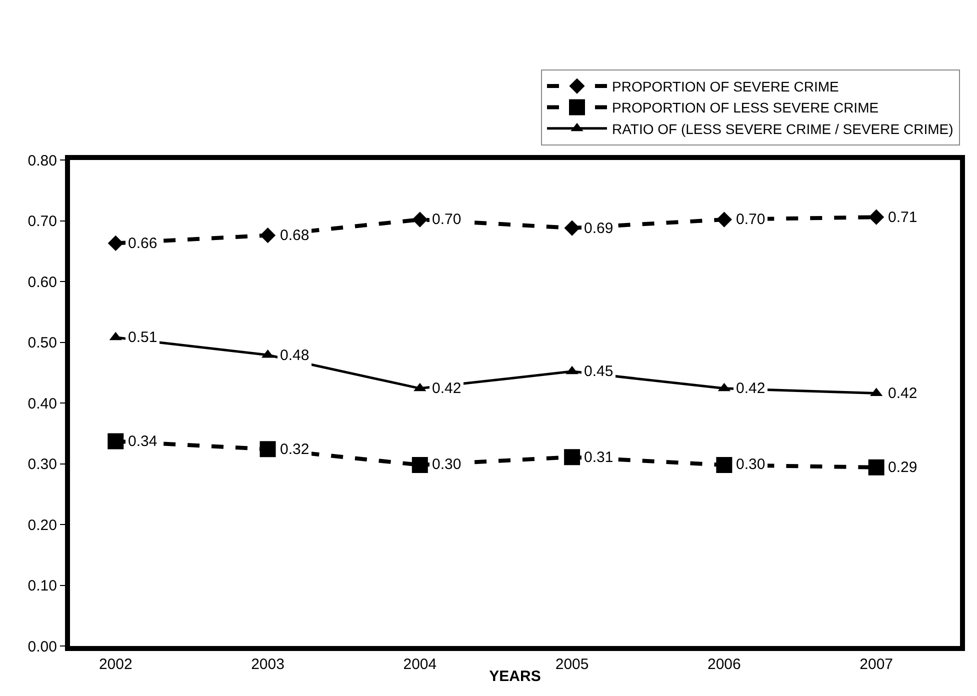 The image size is (977, 696). What do you see at coordinates (745, 108) in the screenshot?
I see `legend-label: PROPORTION OF LESS SEVERE CRIME` at bounding box center [745, 108].